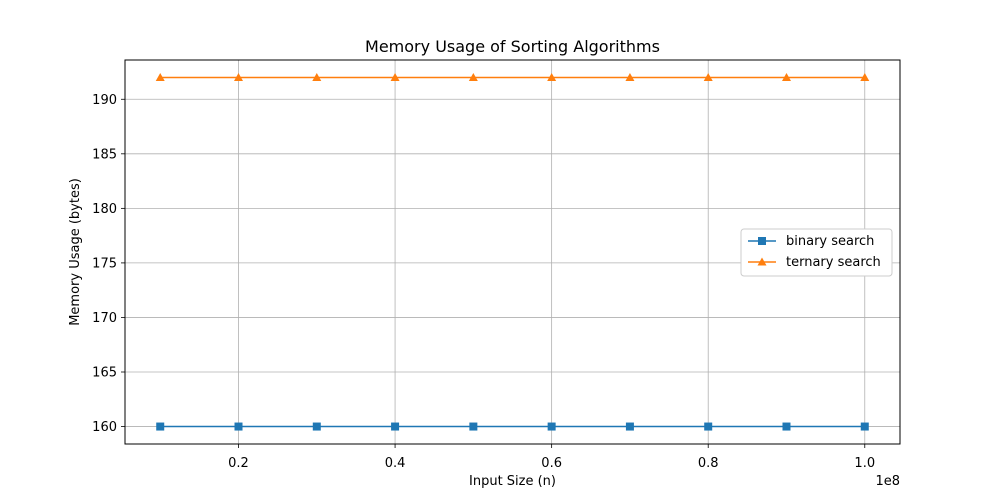 Image resolution: width=1000 pixels, height=504 pixels. Describe the element at coordinates (551, 463) in the screenshot. I see `x-tick-label: 0.6` at that location.